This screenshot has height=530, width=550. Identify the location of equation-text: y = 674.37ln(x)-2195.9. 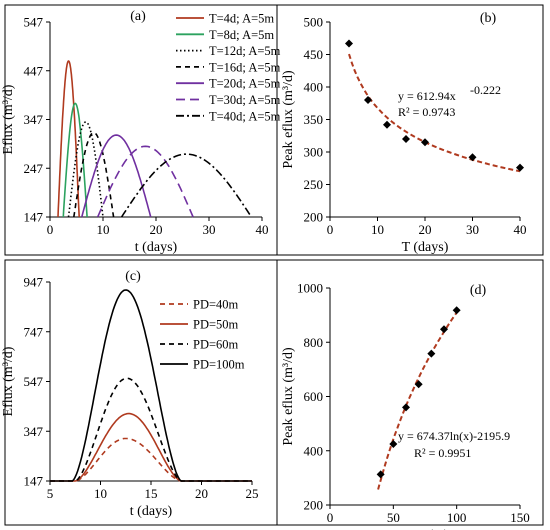
(454, 436).